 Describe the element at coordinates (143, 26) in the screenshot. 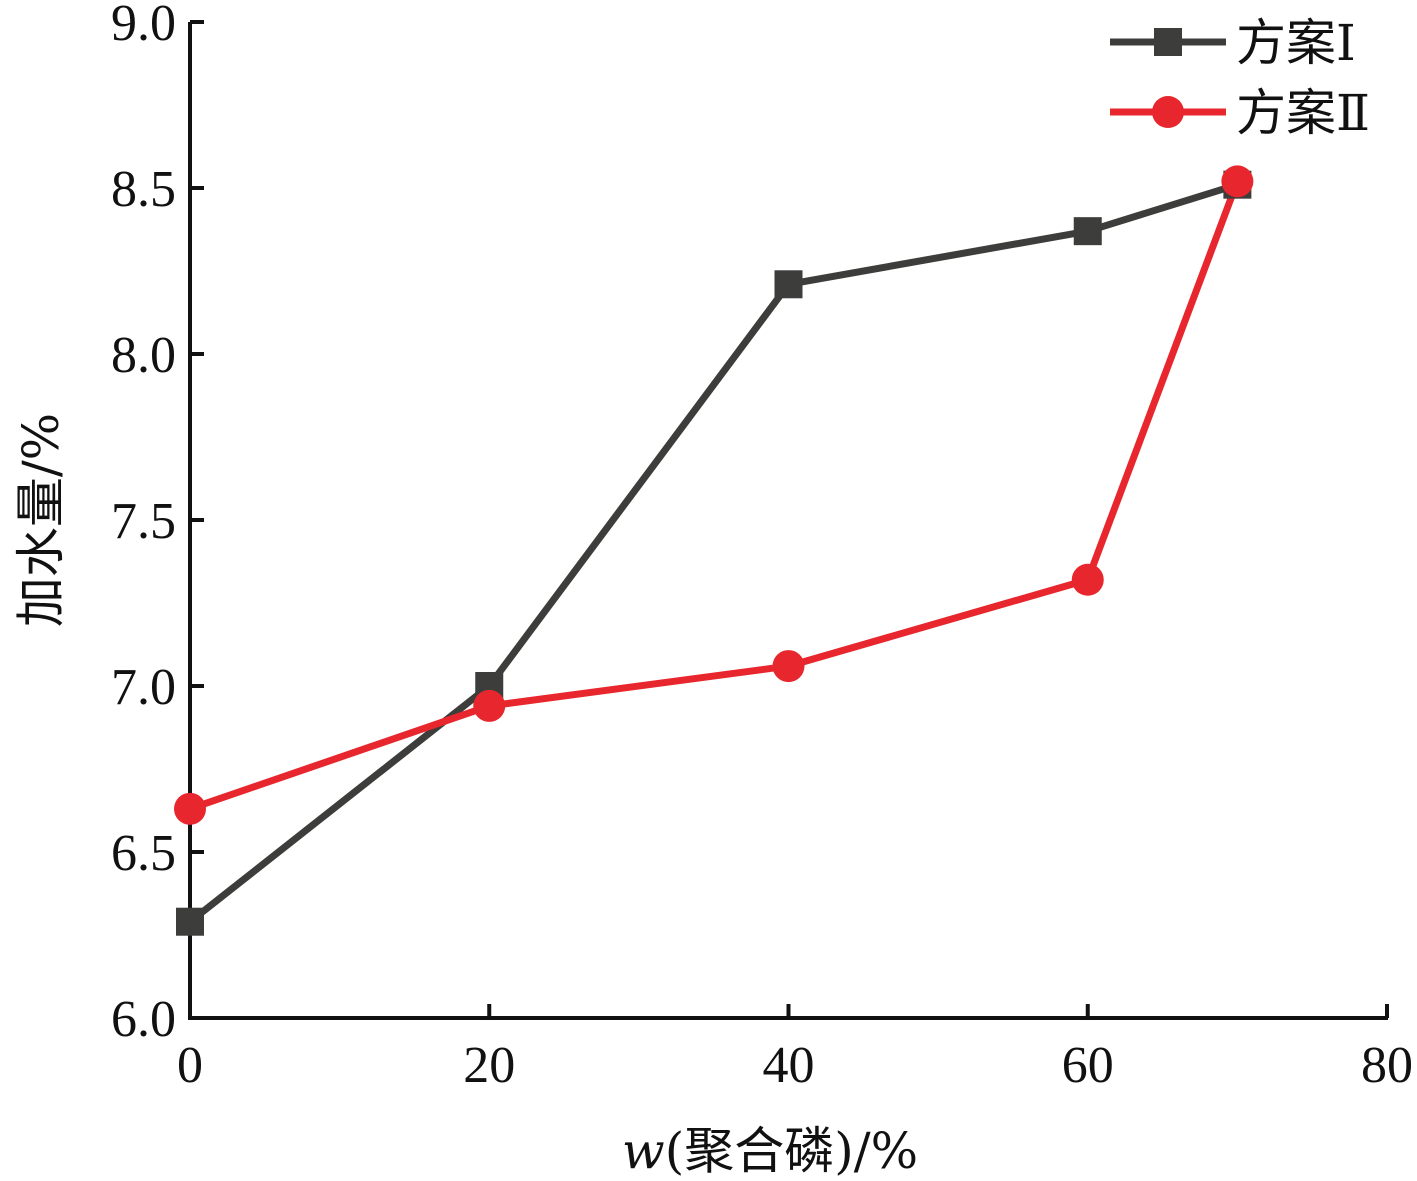

I see `y-tick-label: 9.0` at that location.